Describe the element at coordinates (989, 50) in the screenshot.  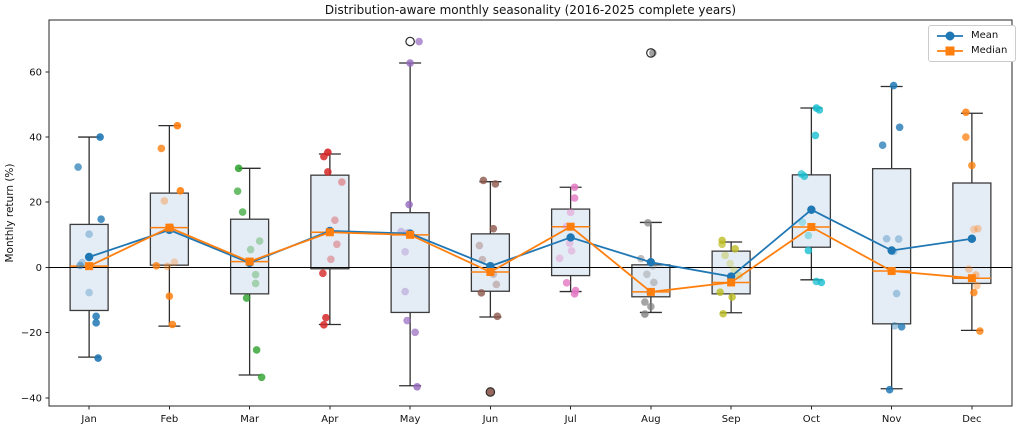
I see `legend-label-median: Median` at that location.